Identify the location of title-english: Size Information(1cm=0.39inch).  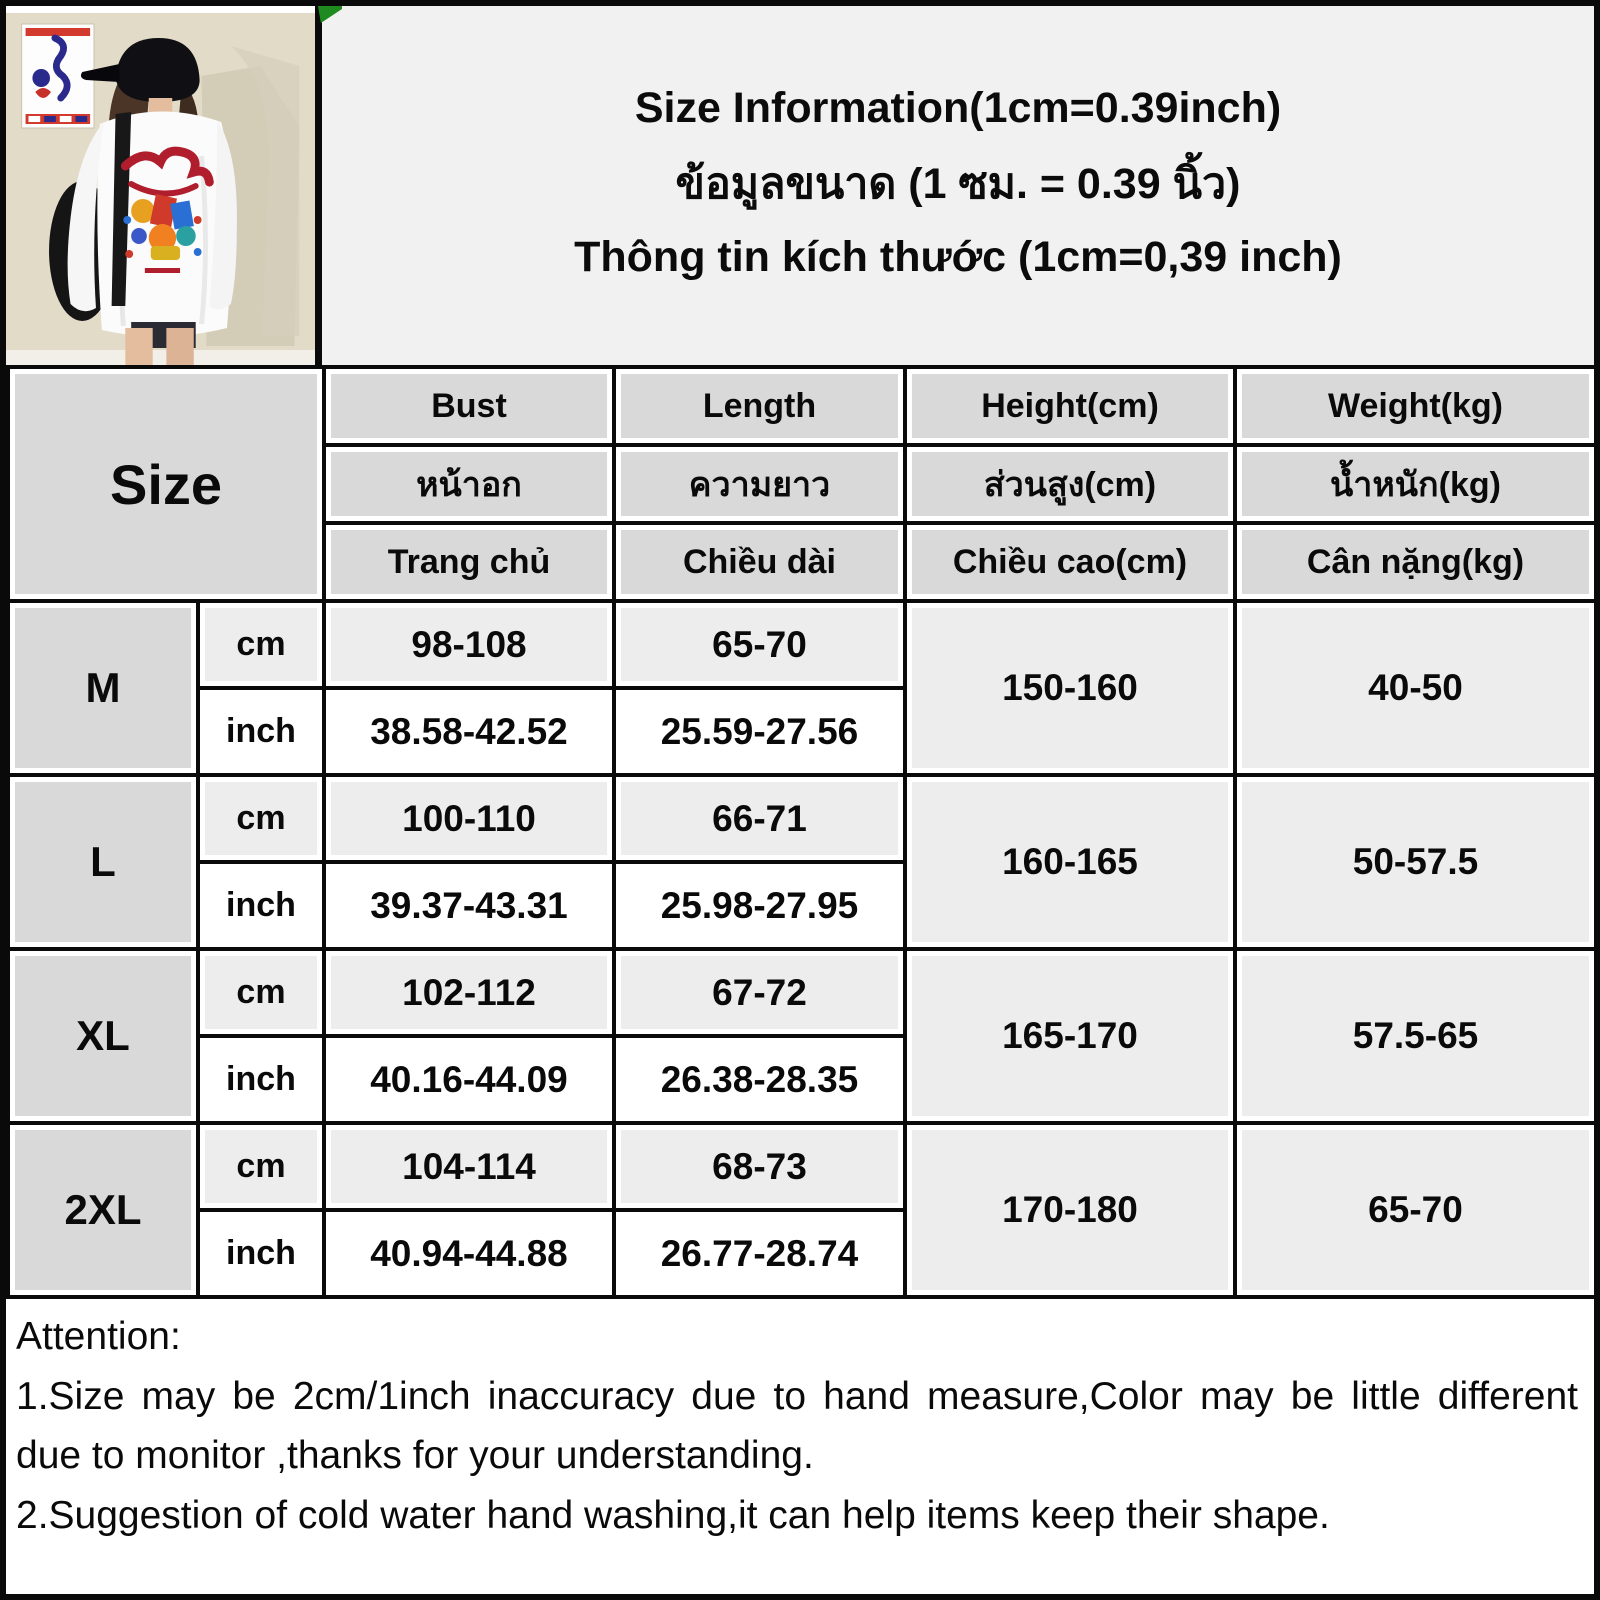
(958, 107).